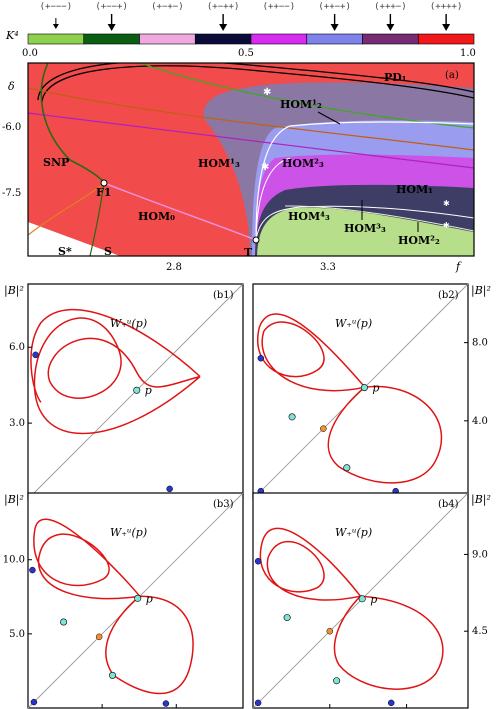  What do you see at coordinates (97, 219) in the screenshot?
I see `curve-s` at bounding box center [97, 219].